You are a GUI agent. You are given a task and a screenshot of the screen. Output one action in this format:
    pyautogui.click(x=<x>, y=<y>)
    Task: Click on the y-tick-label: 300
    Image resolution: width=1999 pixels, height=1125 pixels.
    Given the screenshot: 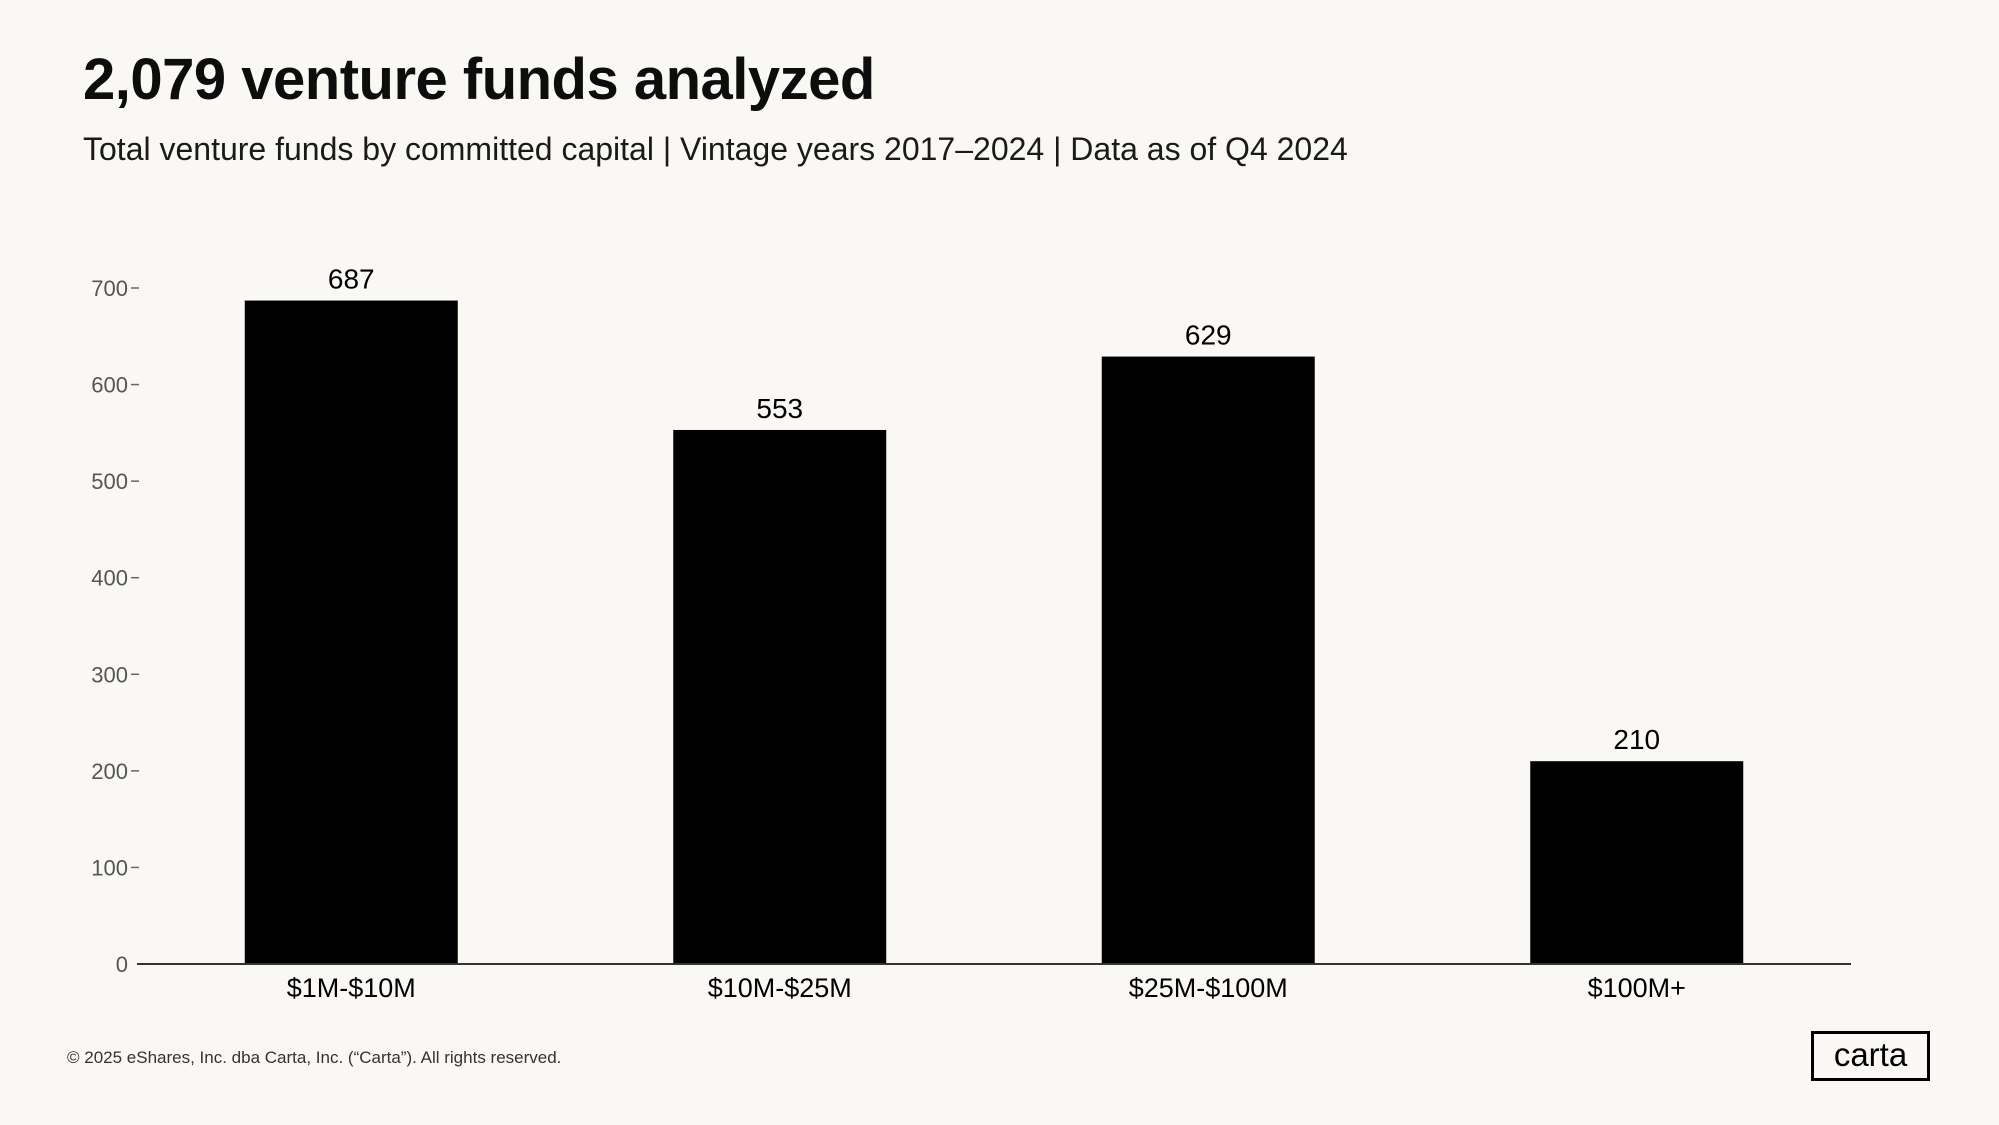 What is the action you would take?
    pyautogui.click(x=109, y=674)
    